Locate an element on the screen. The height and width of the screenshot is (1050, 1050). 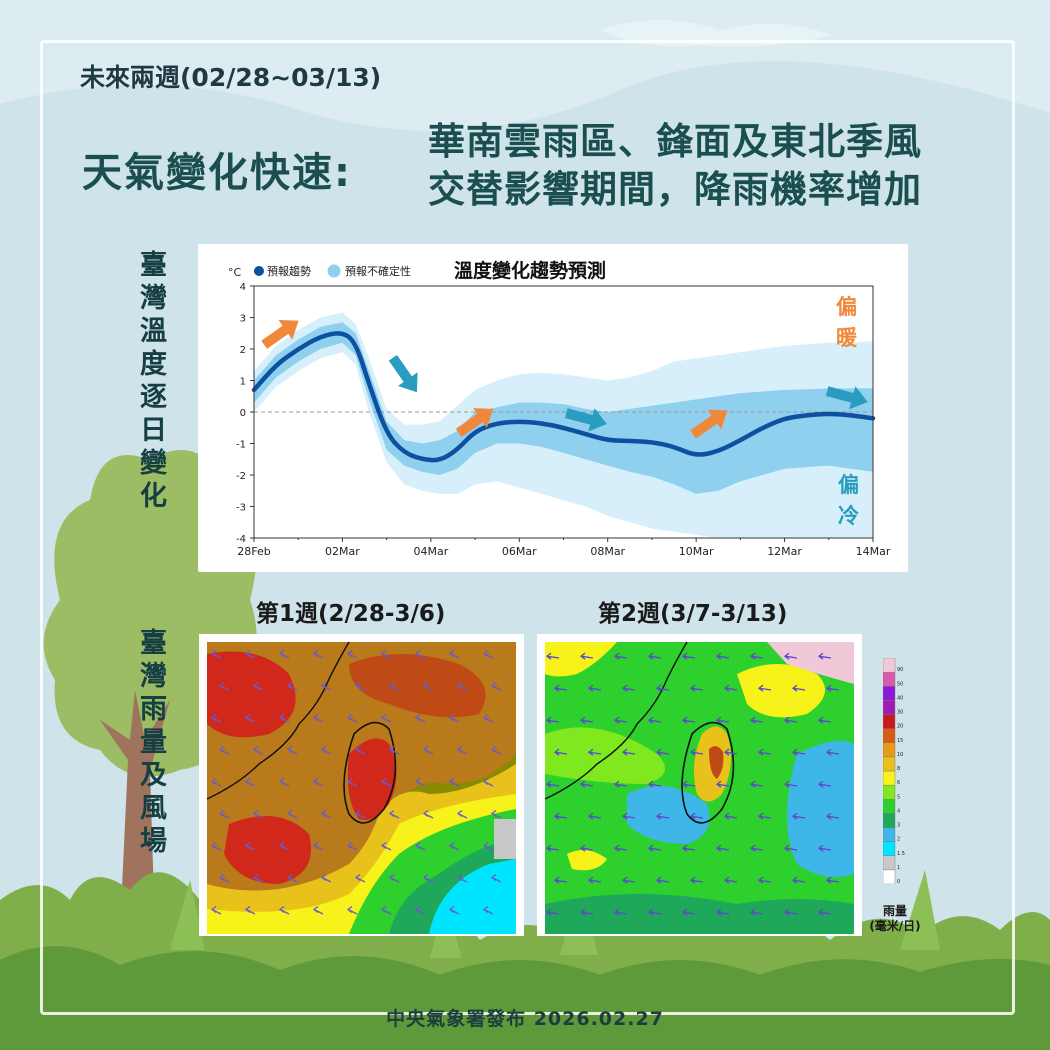
subheadline-line-2: 交替影響期間，降雨機率增加 is located at coordinates (675, 189).